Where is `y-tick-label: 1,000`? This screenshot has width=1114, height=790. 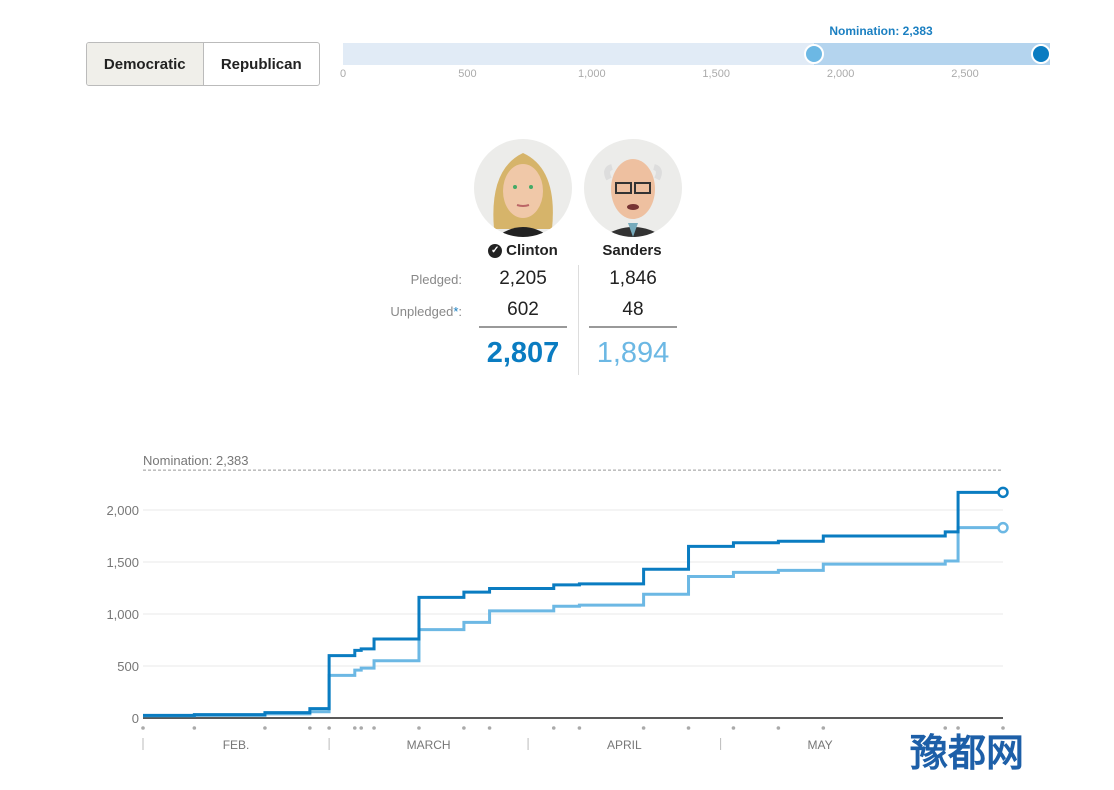 y-tick-label: 1,000 is located at coordinates (122, 614).